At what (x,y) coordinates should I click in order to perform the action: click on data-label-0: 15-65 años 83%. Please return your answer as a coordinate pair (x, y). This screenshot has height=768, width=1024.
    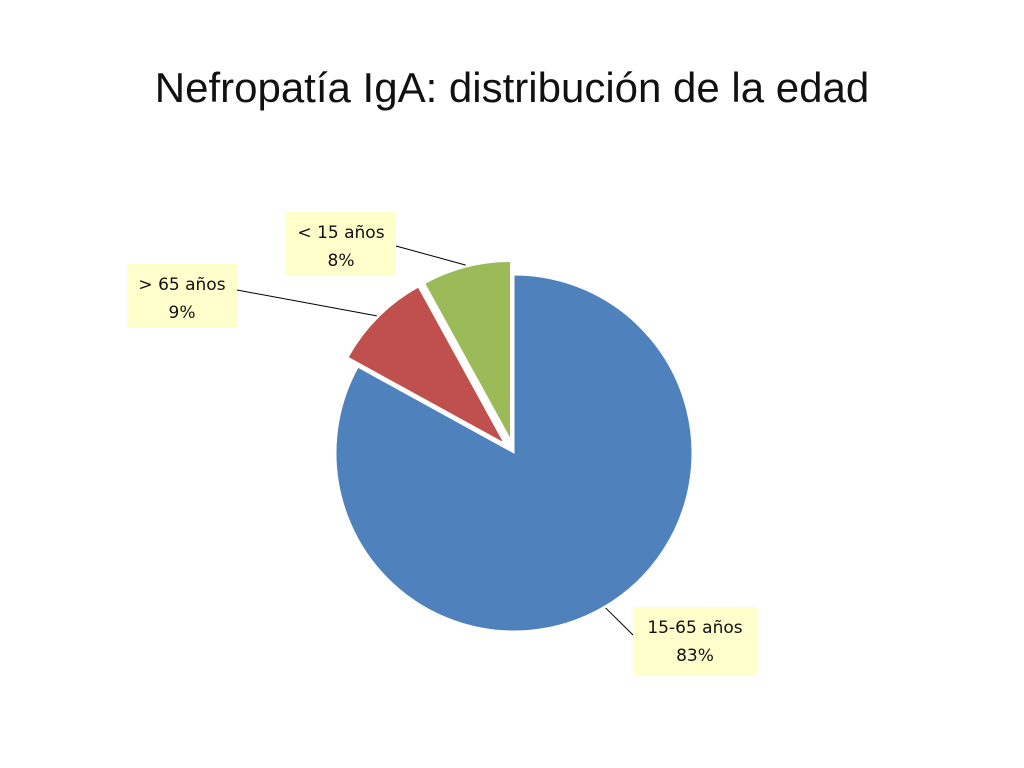
    Looking at the image, I should click on (695, 641).